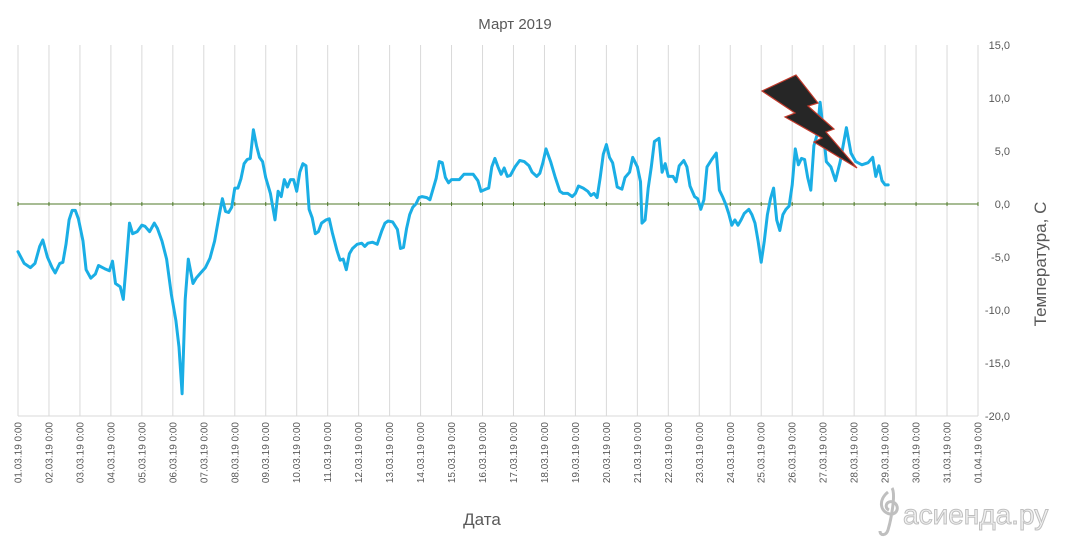 This screenshot has height=542, width=1073. What do you see at coordinates (731, 453) in the screenshot?
I see `x-tick-label: 24.03.19 0:00` at bounding box center [731, 453].